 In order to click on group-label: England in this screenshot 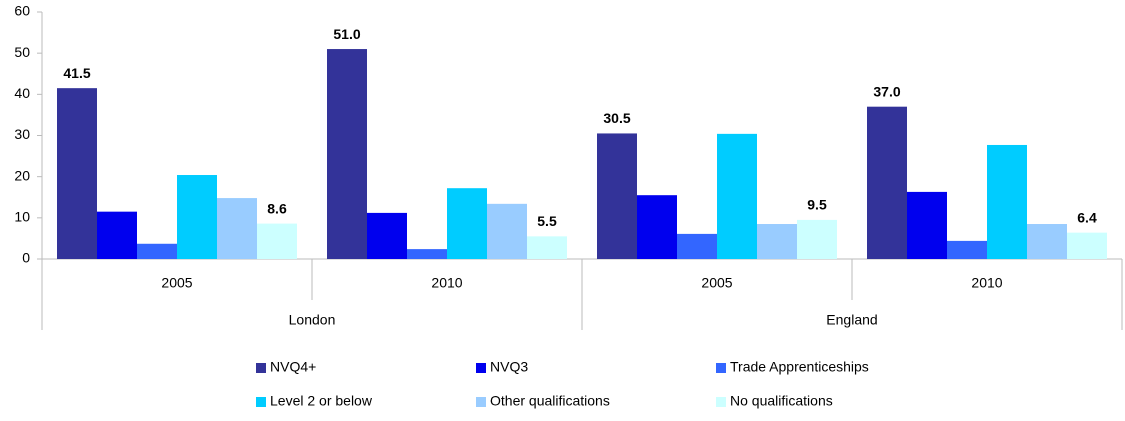, I will do `click(851, 320)`.